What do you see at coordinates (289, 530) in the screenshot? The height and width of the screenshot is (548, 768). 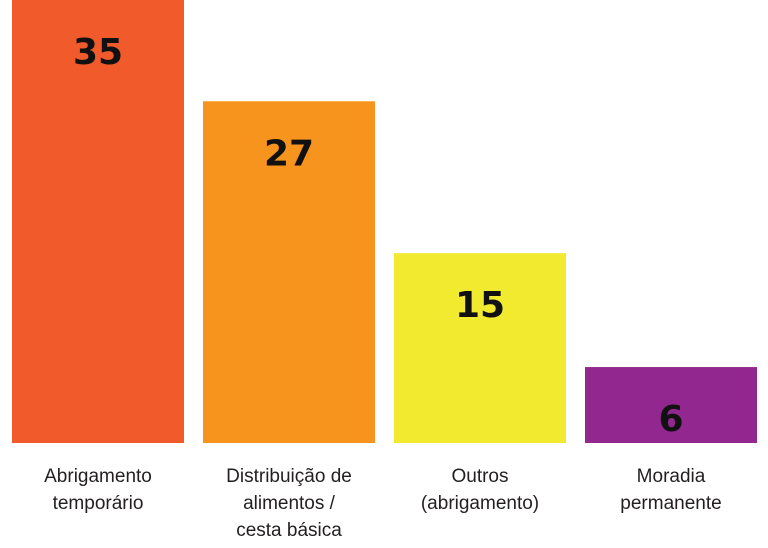 I see `category-label-line: cesta básica` at bounding box center [289, 530].